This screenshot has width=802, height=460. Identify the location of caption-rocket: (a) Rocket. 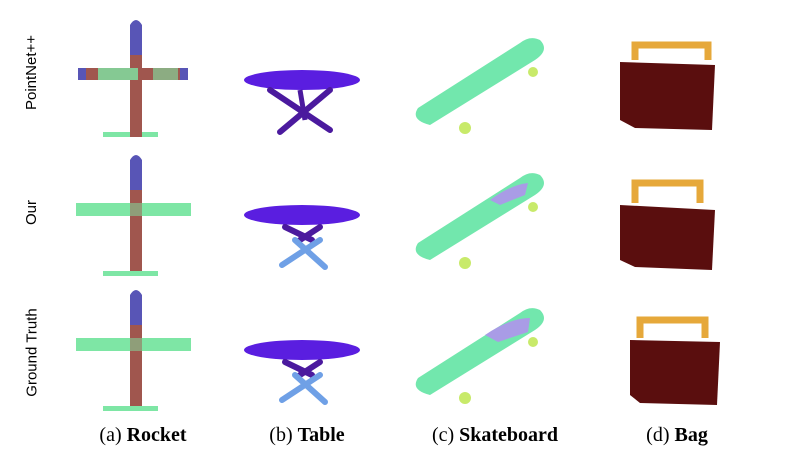
(143, 435).